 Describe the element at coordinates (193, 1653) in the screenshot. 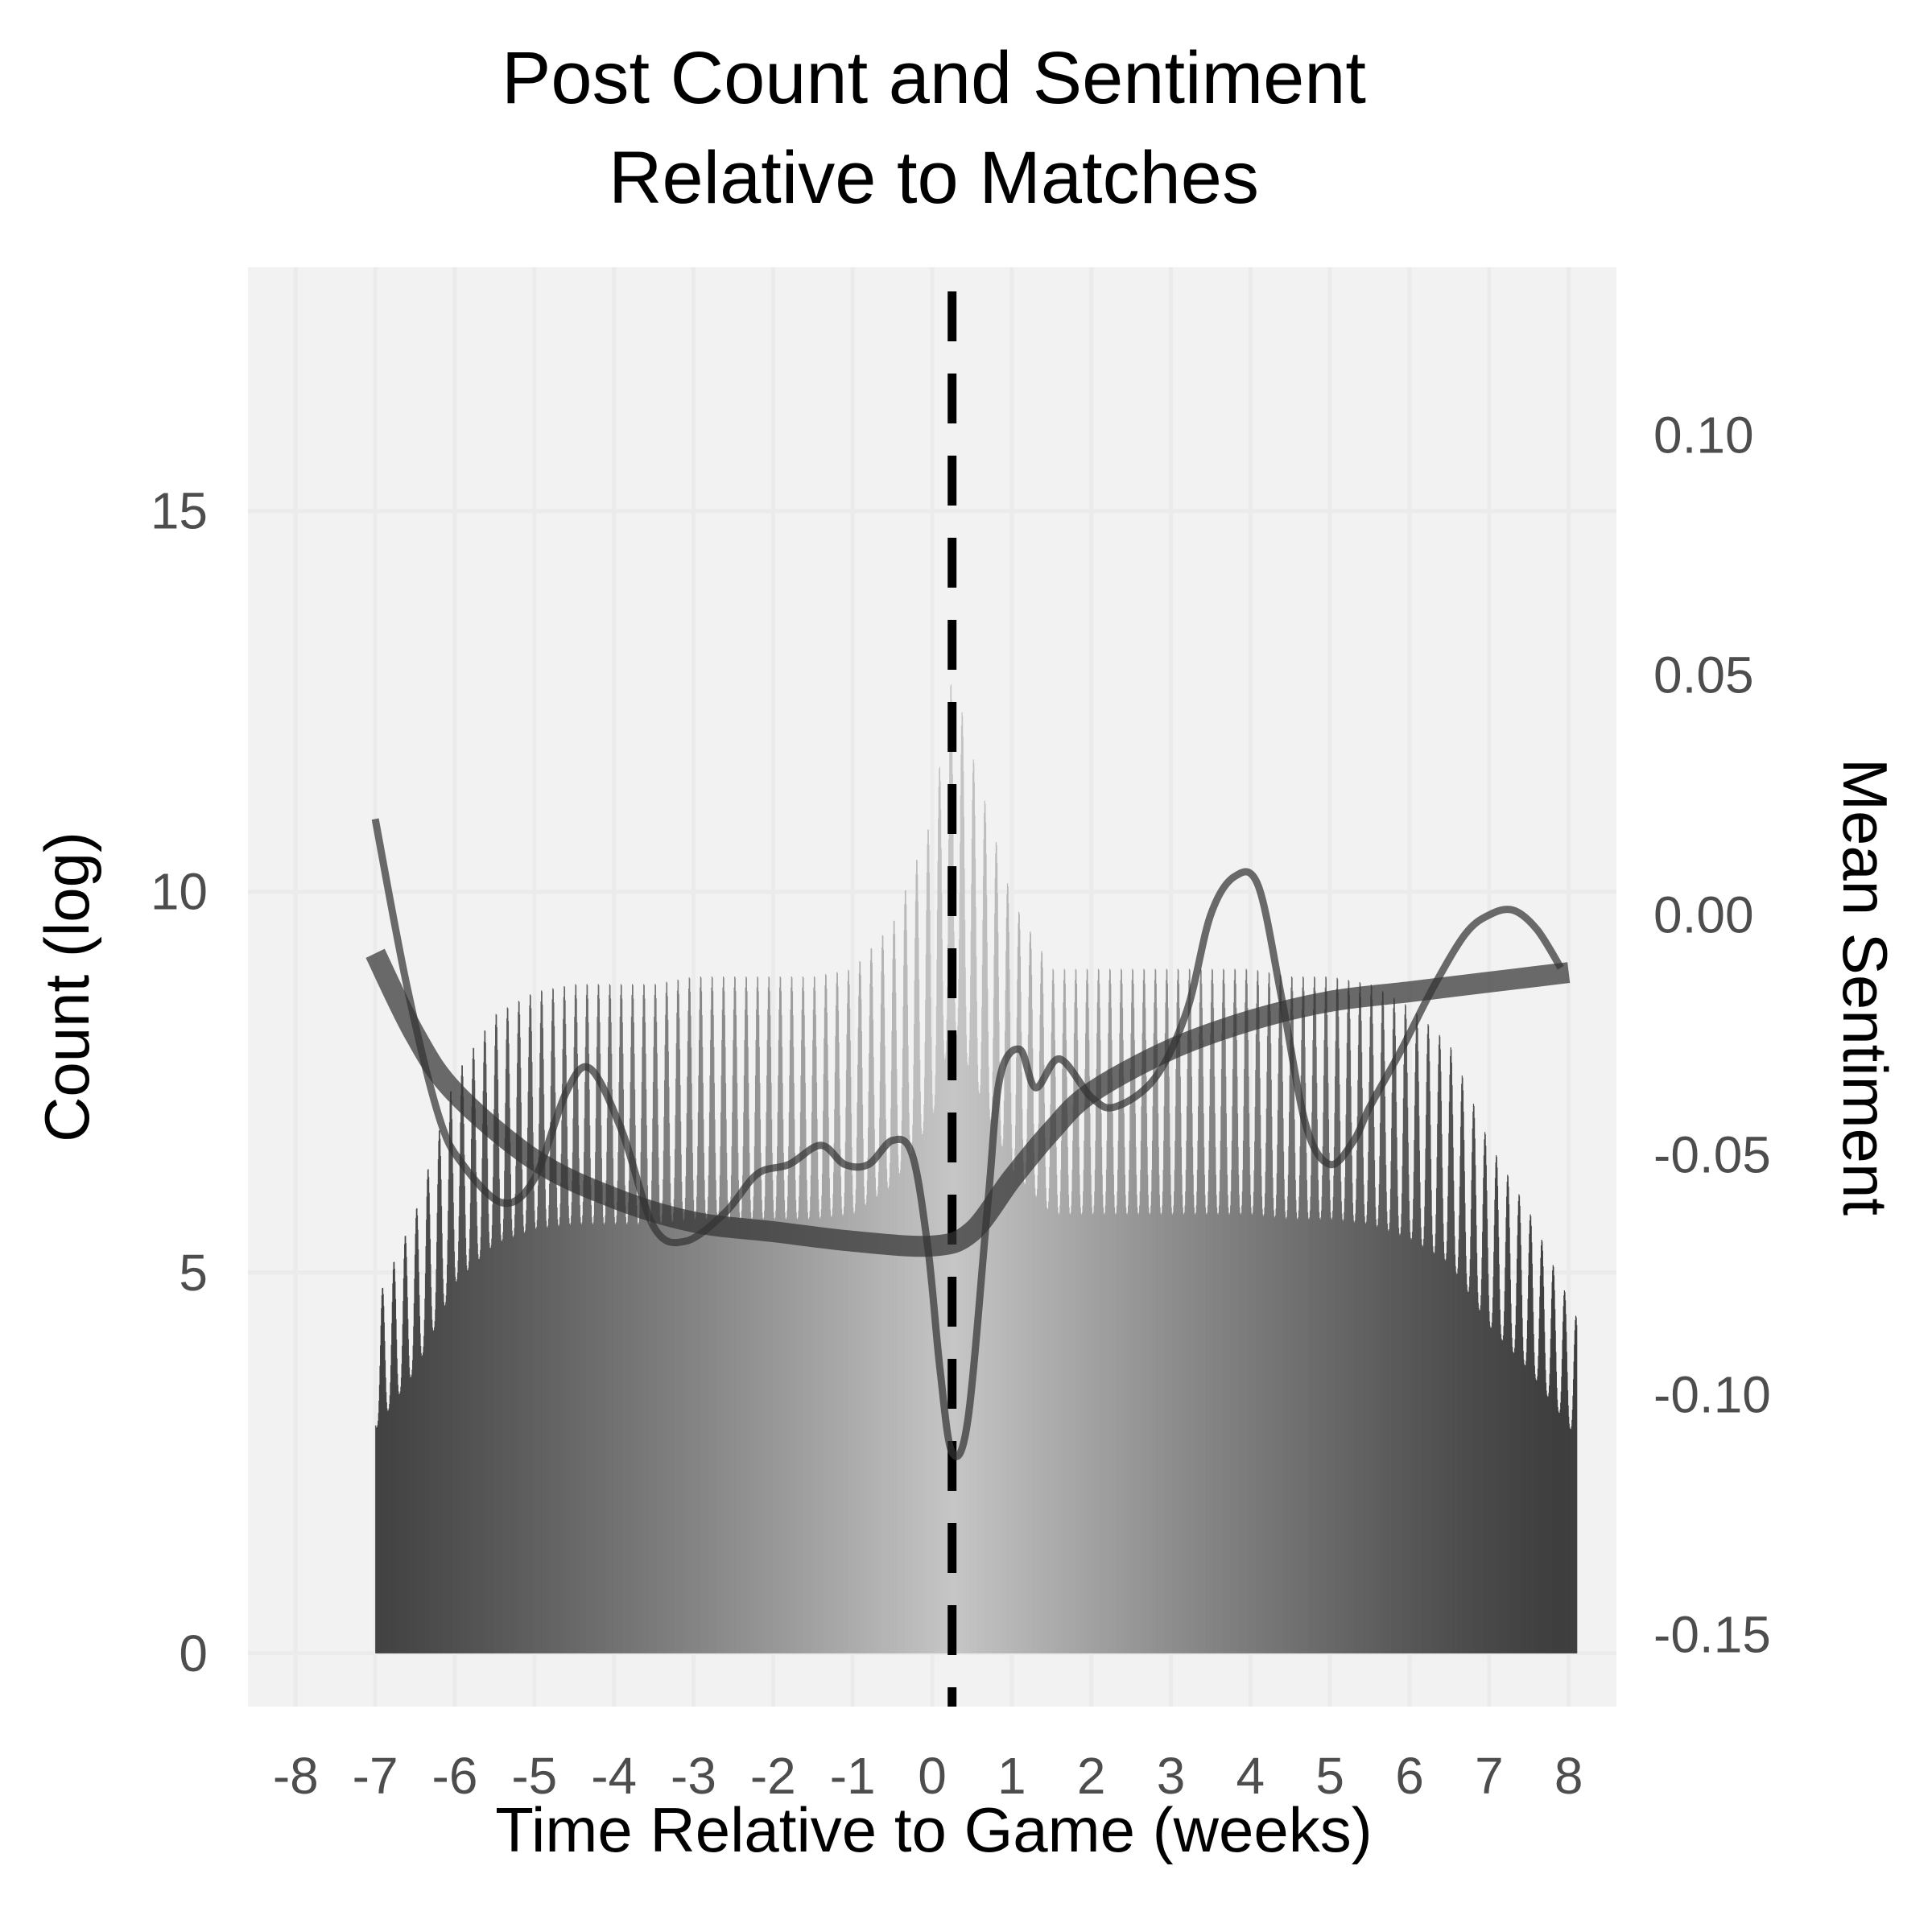

I see `y-tick-label: 0` at that location.